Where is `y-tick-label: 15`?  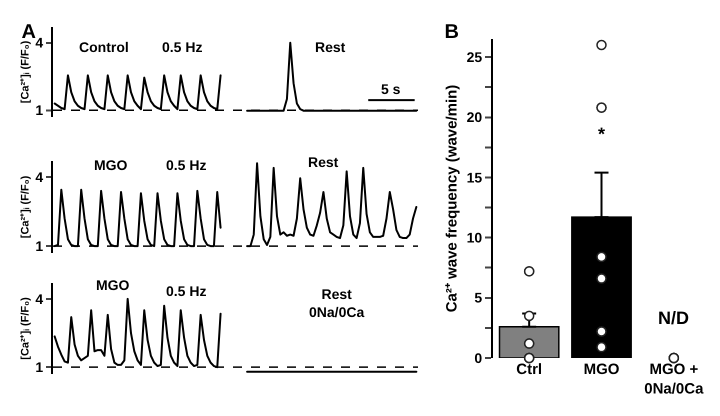 y-tick-label: 15 is located at coordinates (474, 177).